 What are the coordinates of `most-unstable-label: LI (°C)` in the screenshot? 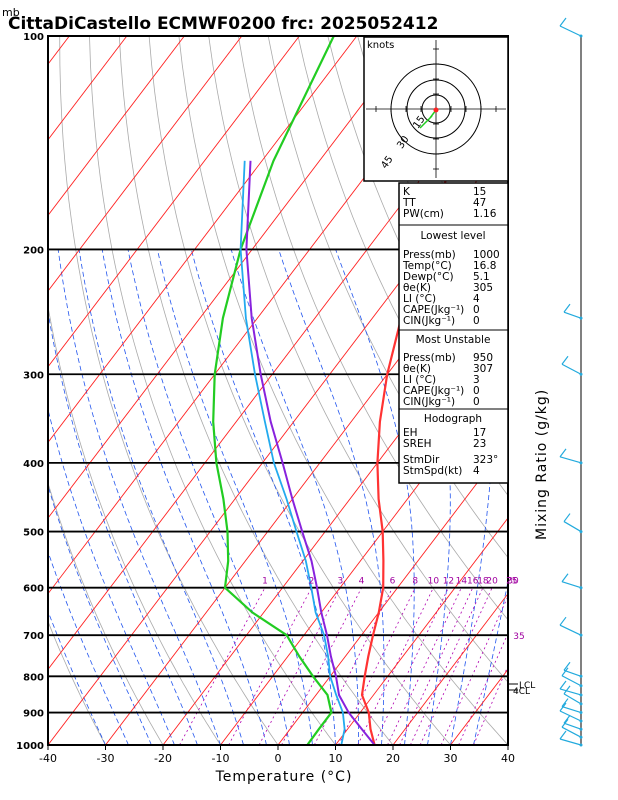 It's located at (419, 380).